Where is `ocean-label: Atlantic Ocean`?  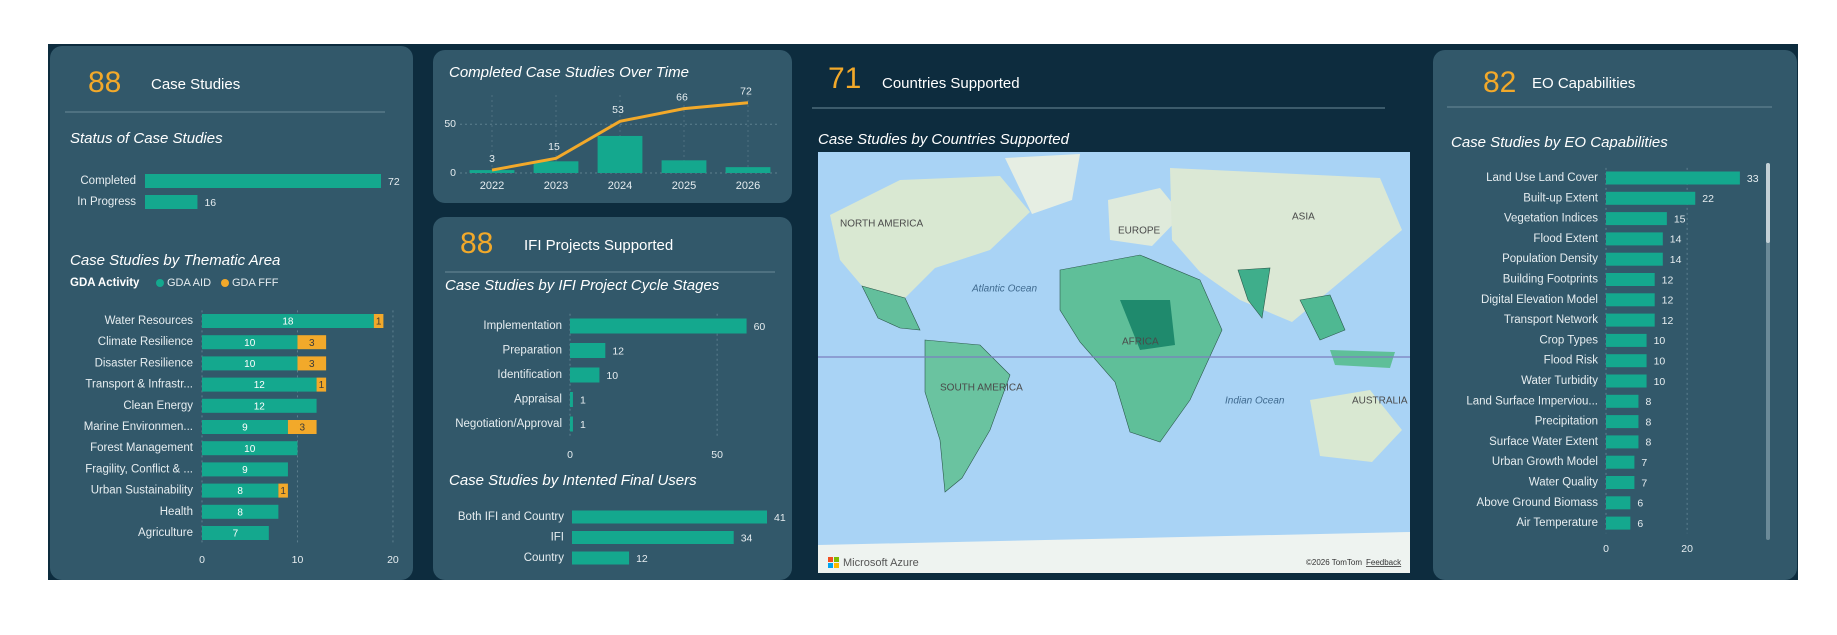 ocean-label: Atlantic Ocean is located at coordinates (1004, 289).